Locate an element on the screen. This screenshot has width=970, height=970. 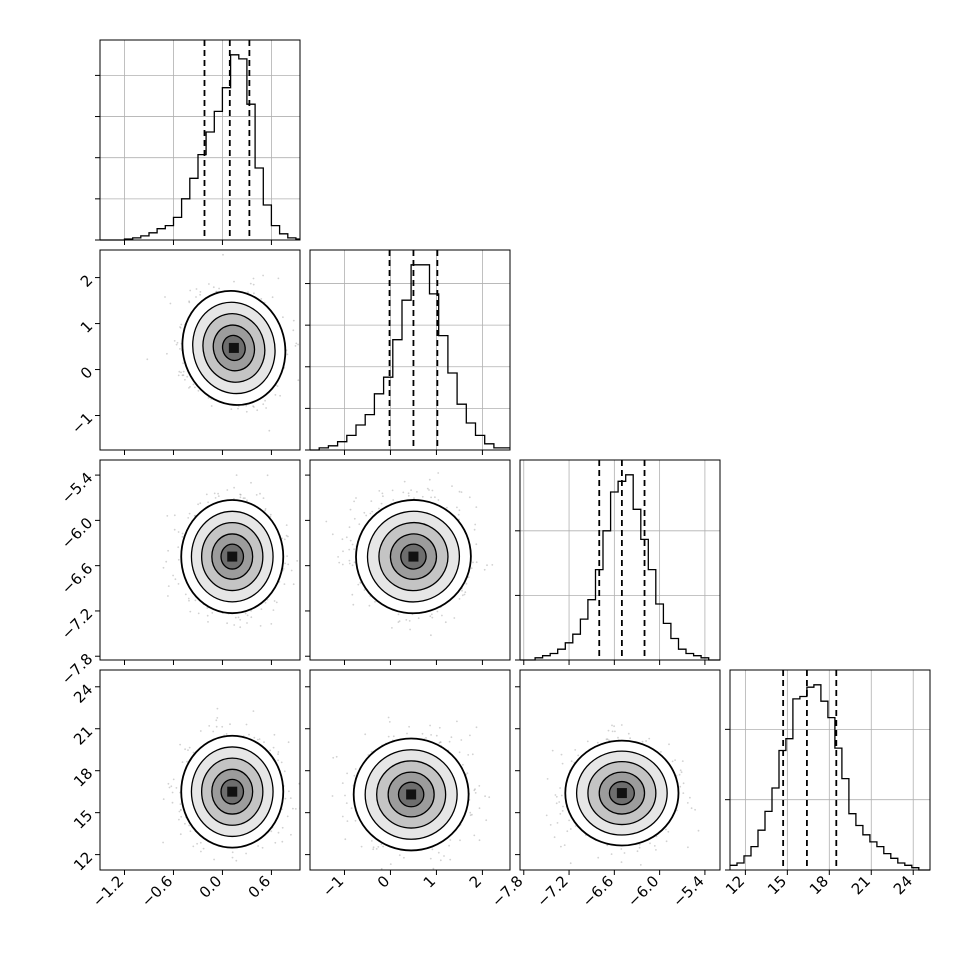
x-tick-label: 21 is located at coordinates (861, 885).